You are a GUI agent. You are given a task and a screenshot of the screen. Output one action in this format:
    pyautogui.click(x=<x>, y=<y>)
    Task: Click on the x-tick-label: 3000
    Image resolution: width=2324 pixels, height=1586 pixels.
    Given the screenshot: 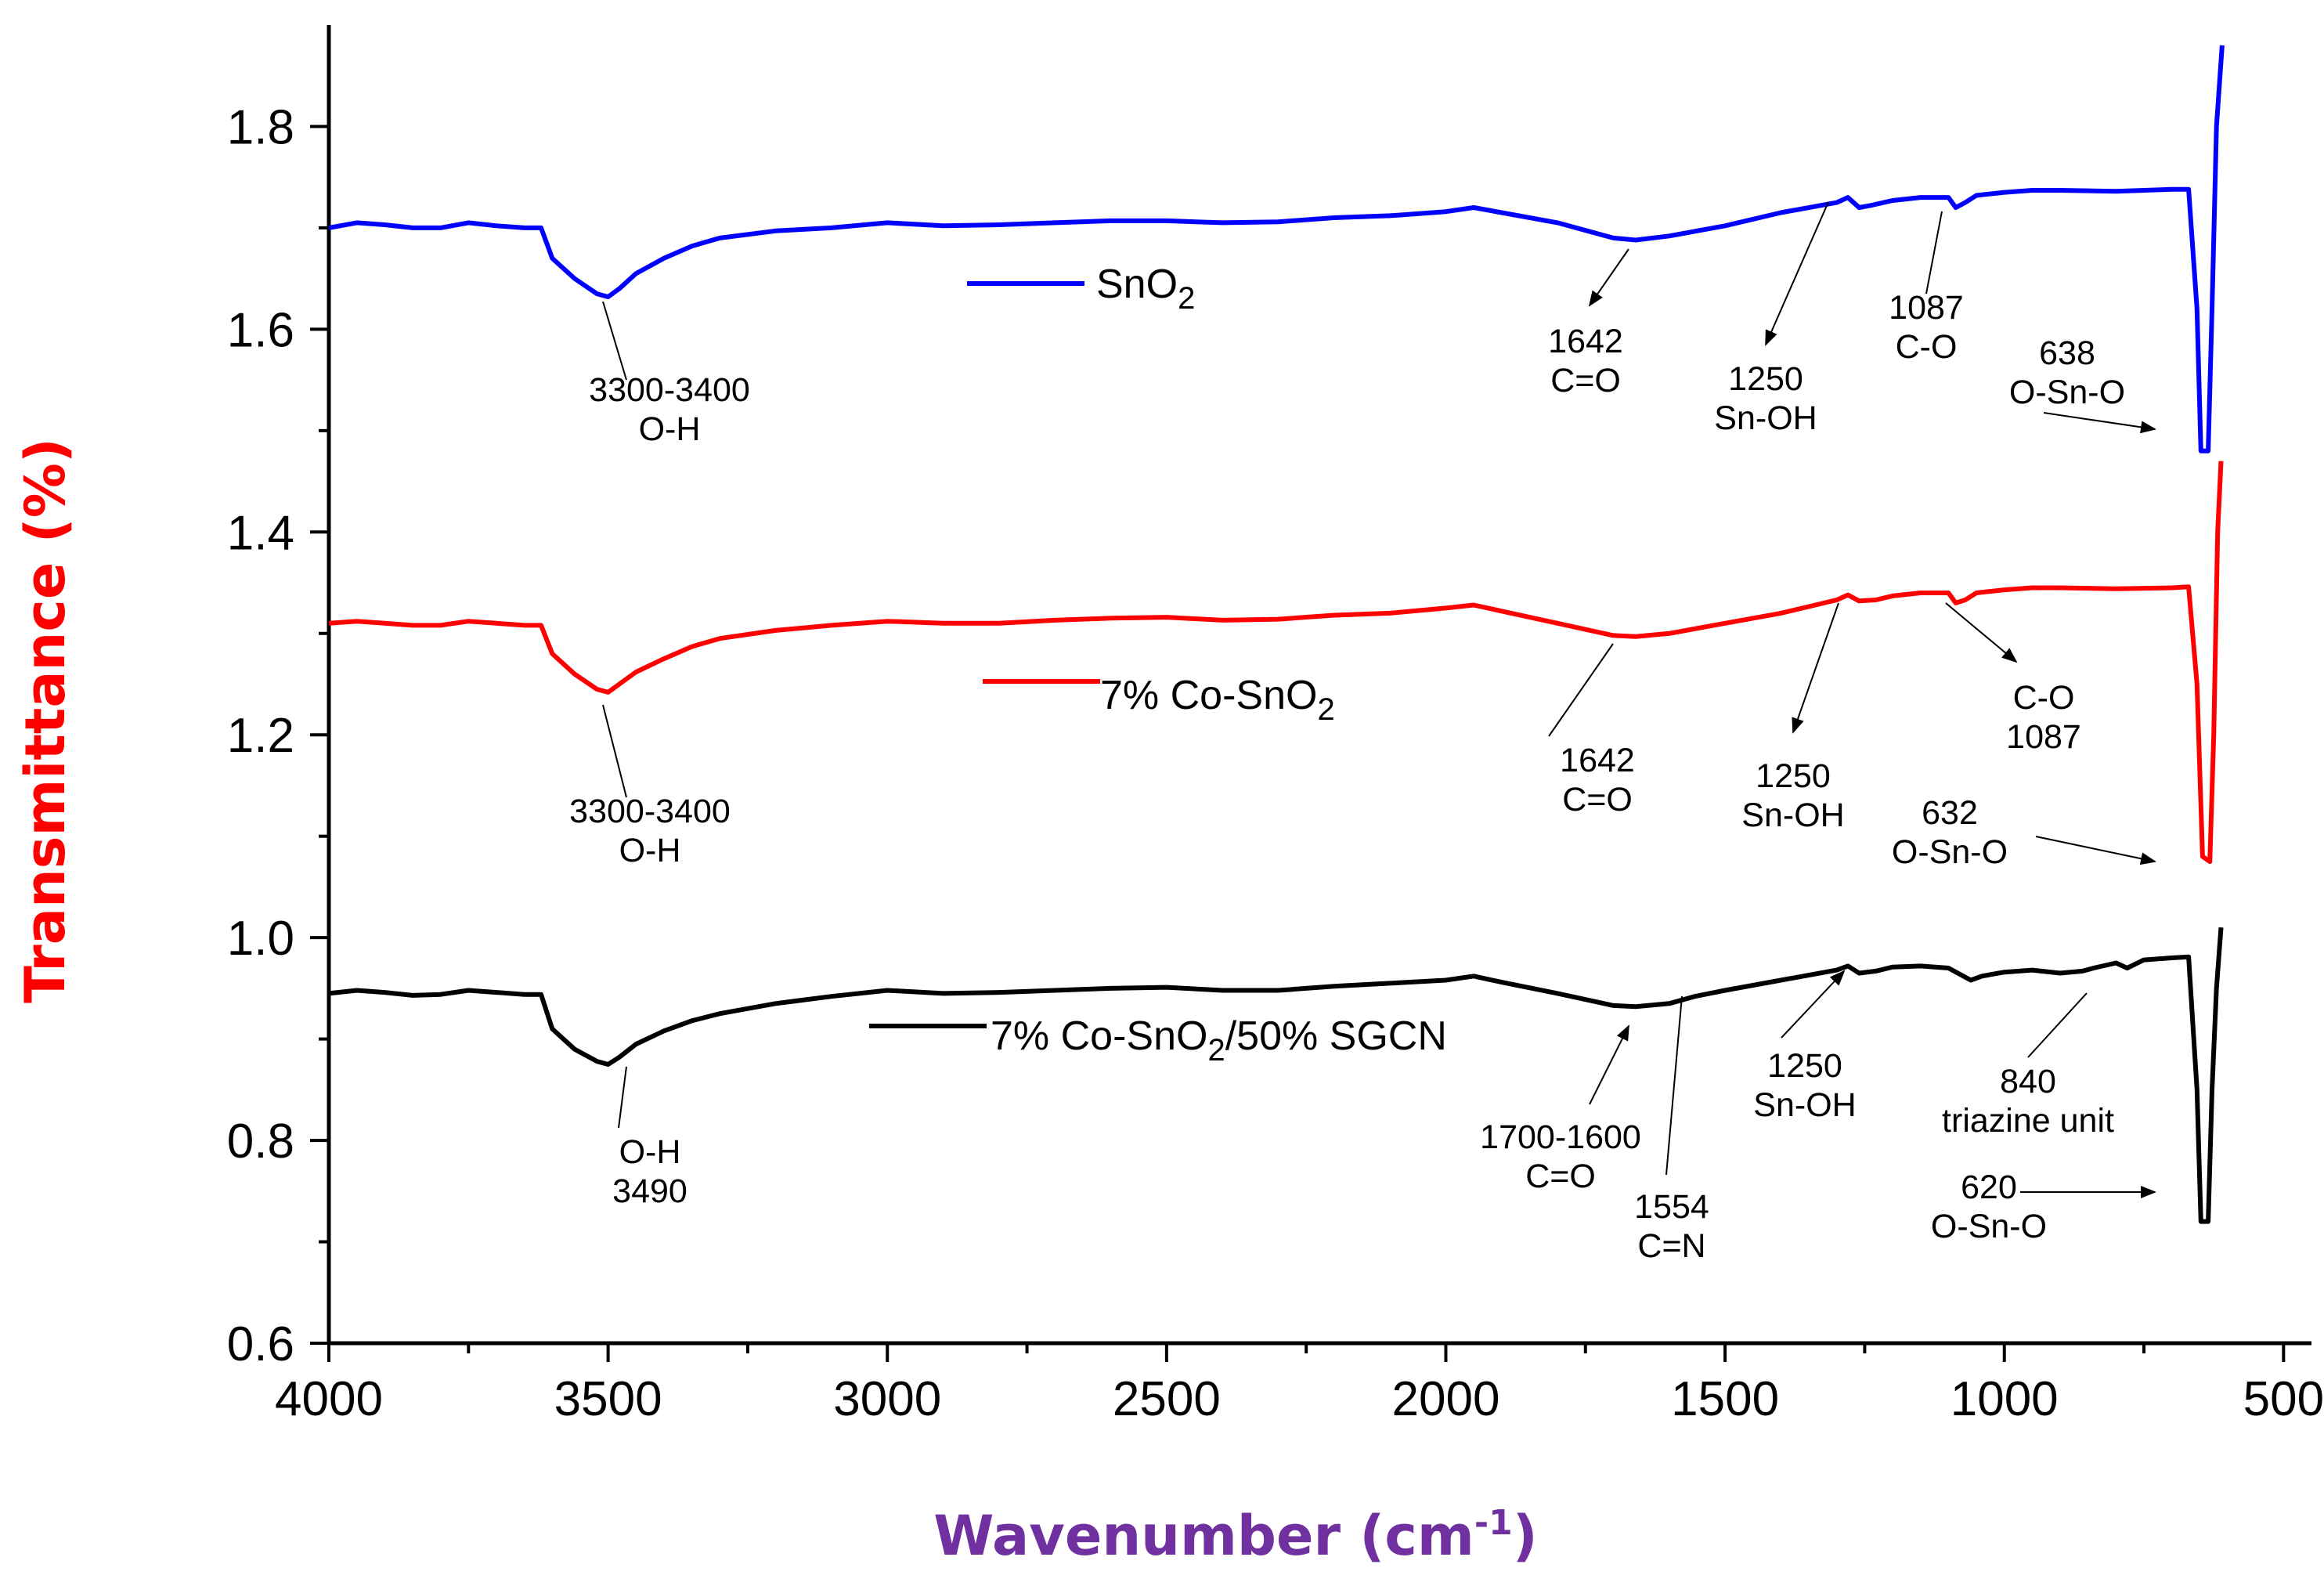 What is the action you would take?
    pyautogui.click(x=887, y=1399)
    